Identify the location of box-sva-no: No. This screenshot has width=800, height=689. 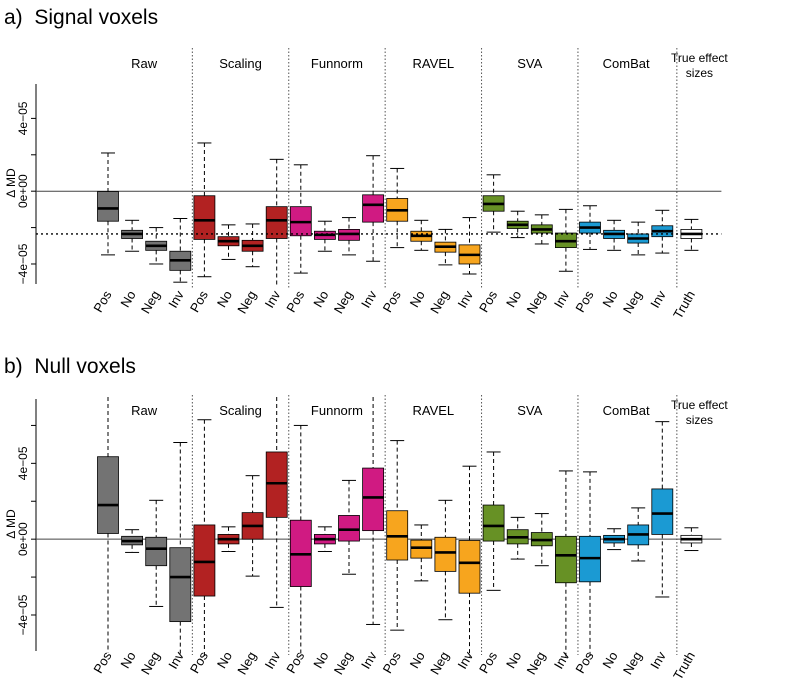
(516, 260).